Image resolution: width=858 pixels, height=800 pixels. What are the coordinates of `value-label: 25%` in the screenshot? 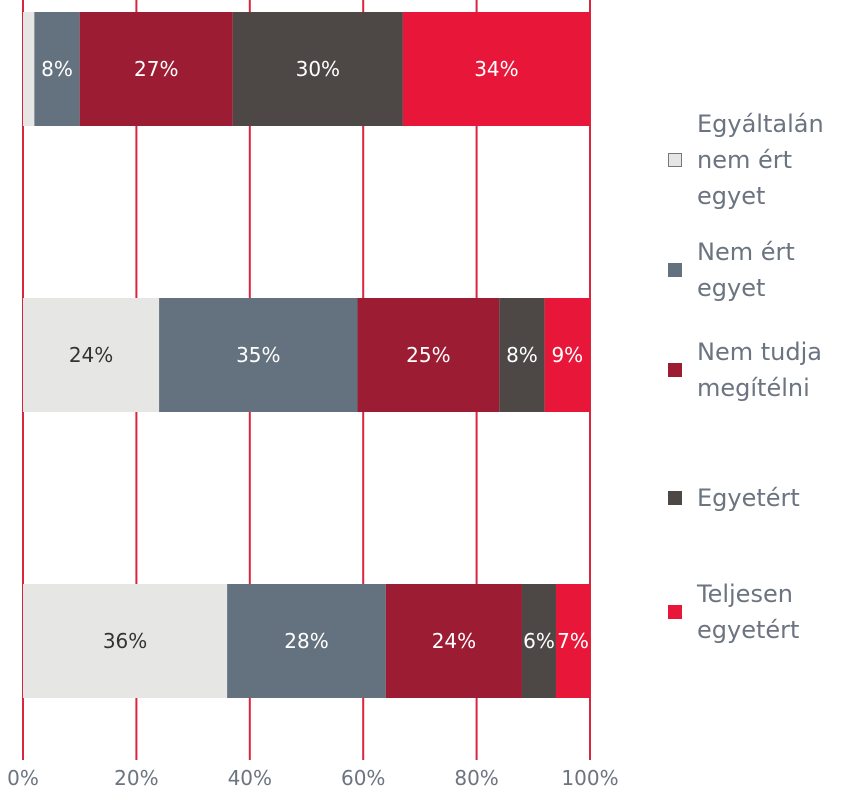 It's located at (428, 355).